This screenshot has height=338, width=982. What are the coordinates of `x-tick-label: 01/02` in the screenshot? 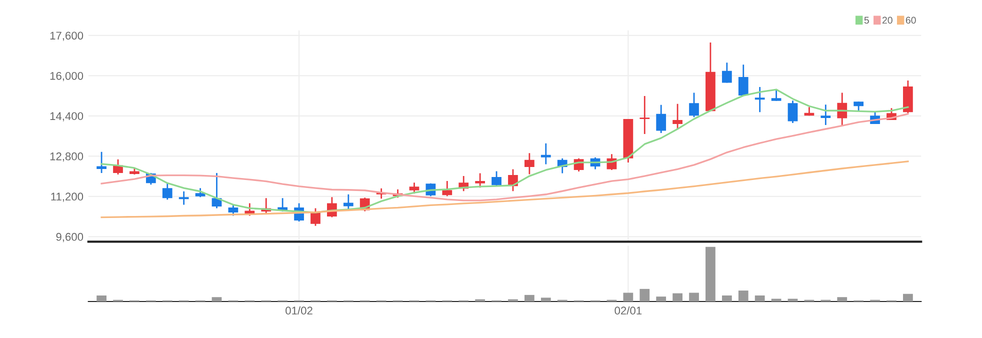 It's located at (299, 310).